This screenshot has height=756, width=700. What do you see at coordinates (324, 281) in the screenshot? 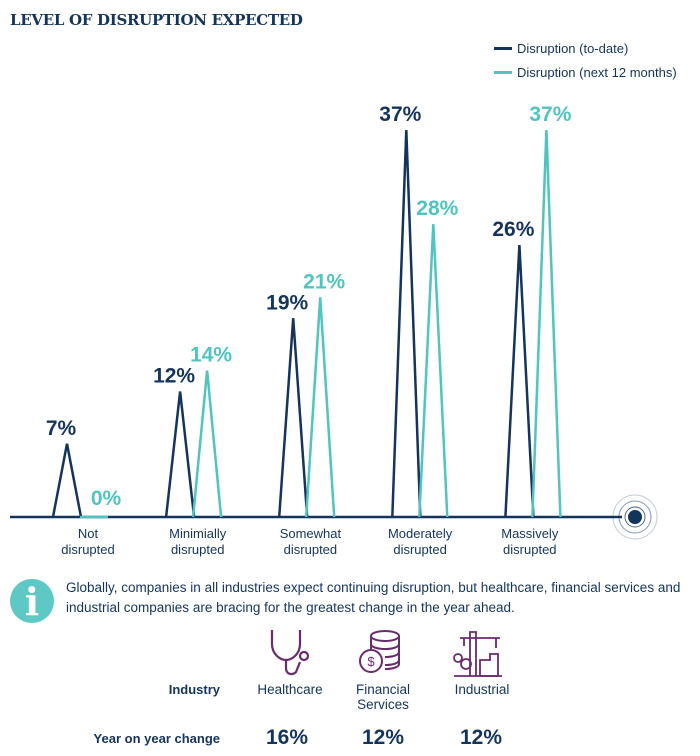
I see `data-label: 21%` at bounding box center [324, 281].